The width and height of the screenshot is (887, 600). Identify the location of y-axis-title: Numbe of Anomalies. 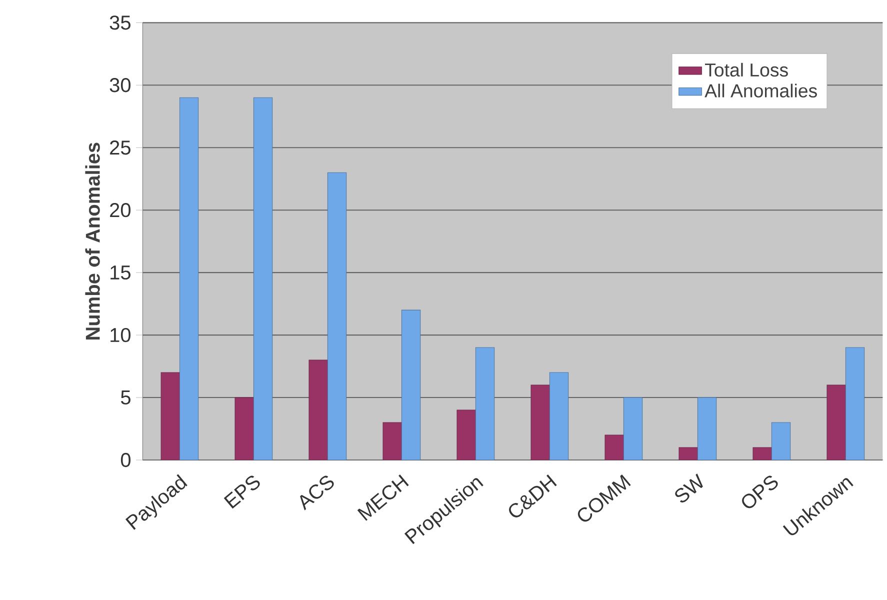
(92, 241).